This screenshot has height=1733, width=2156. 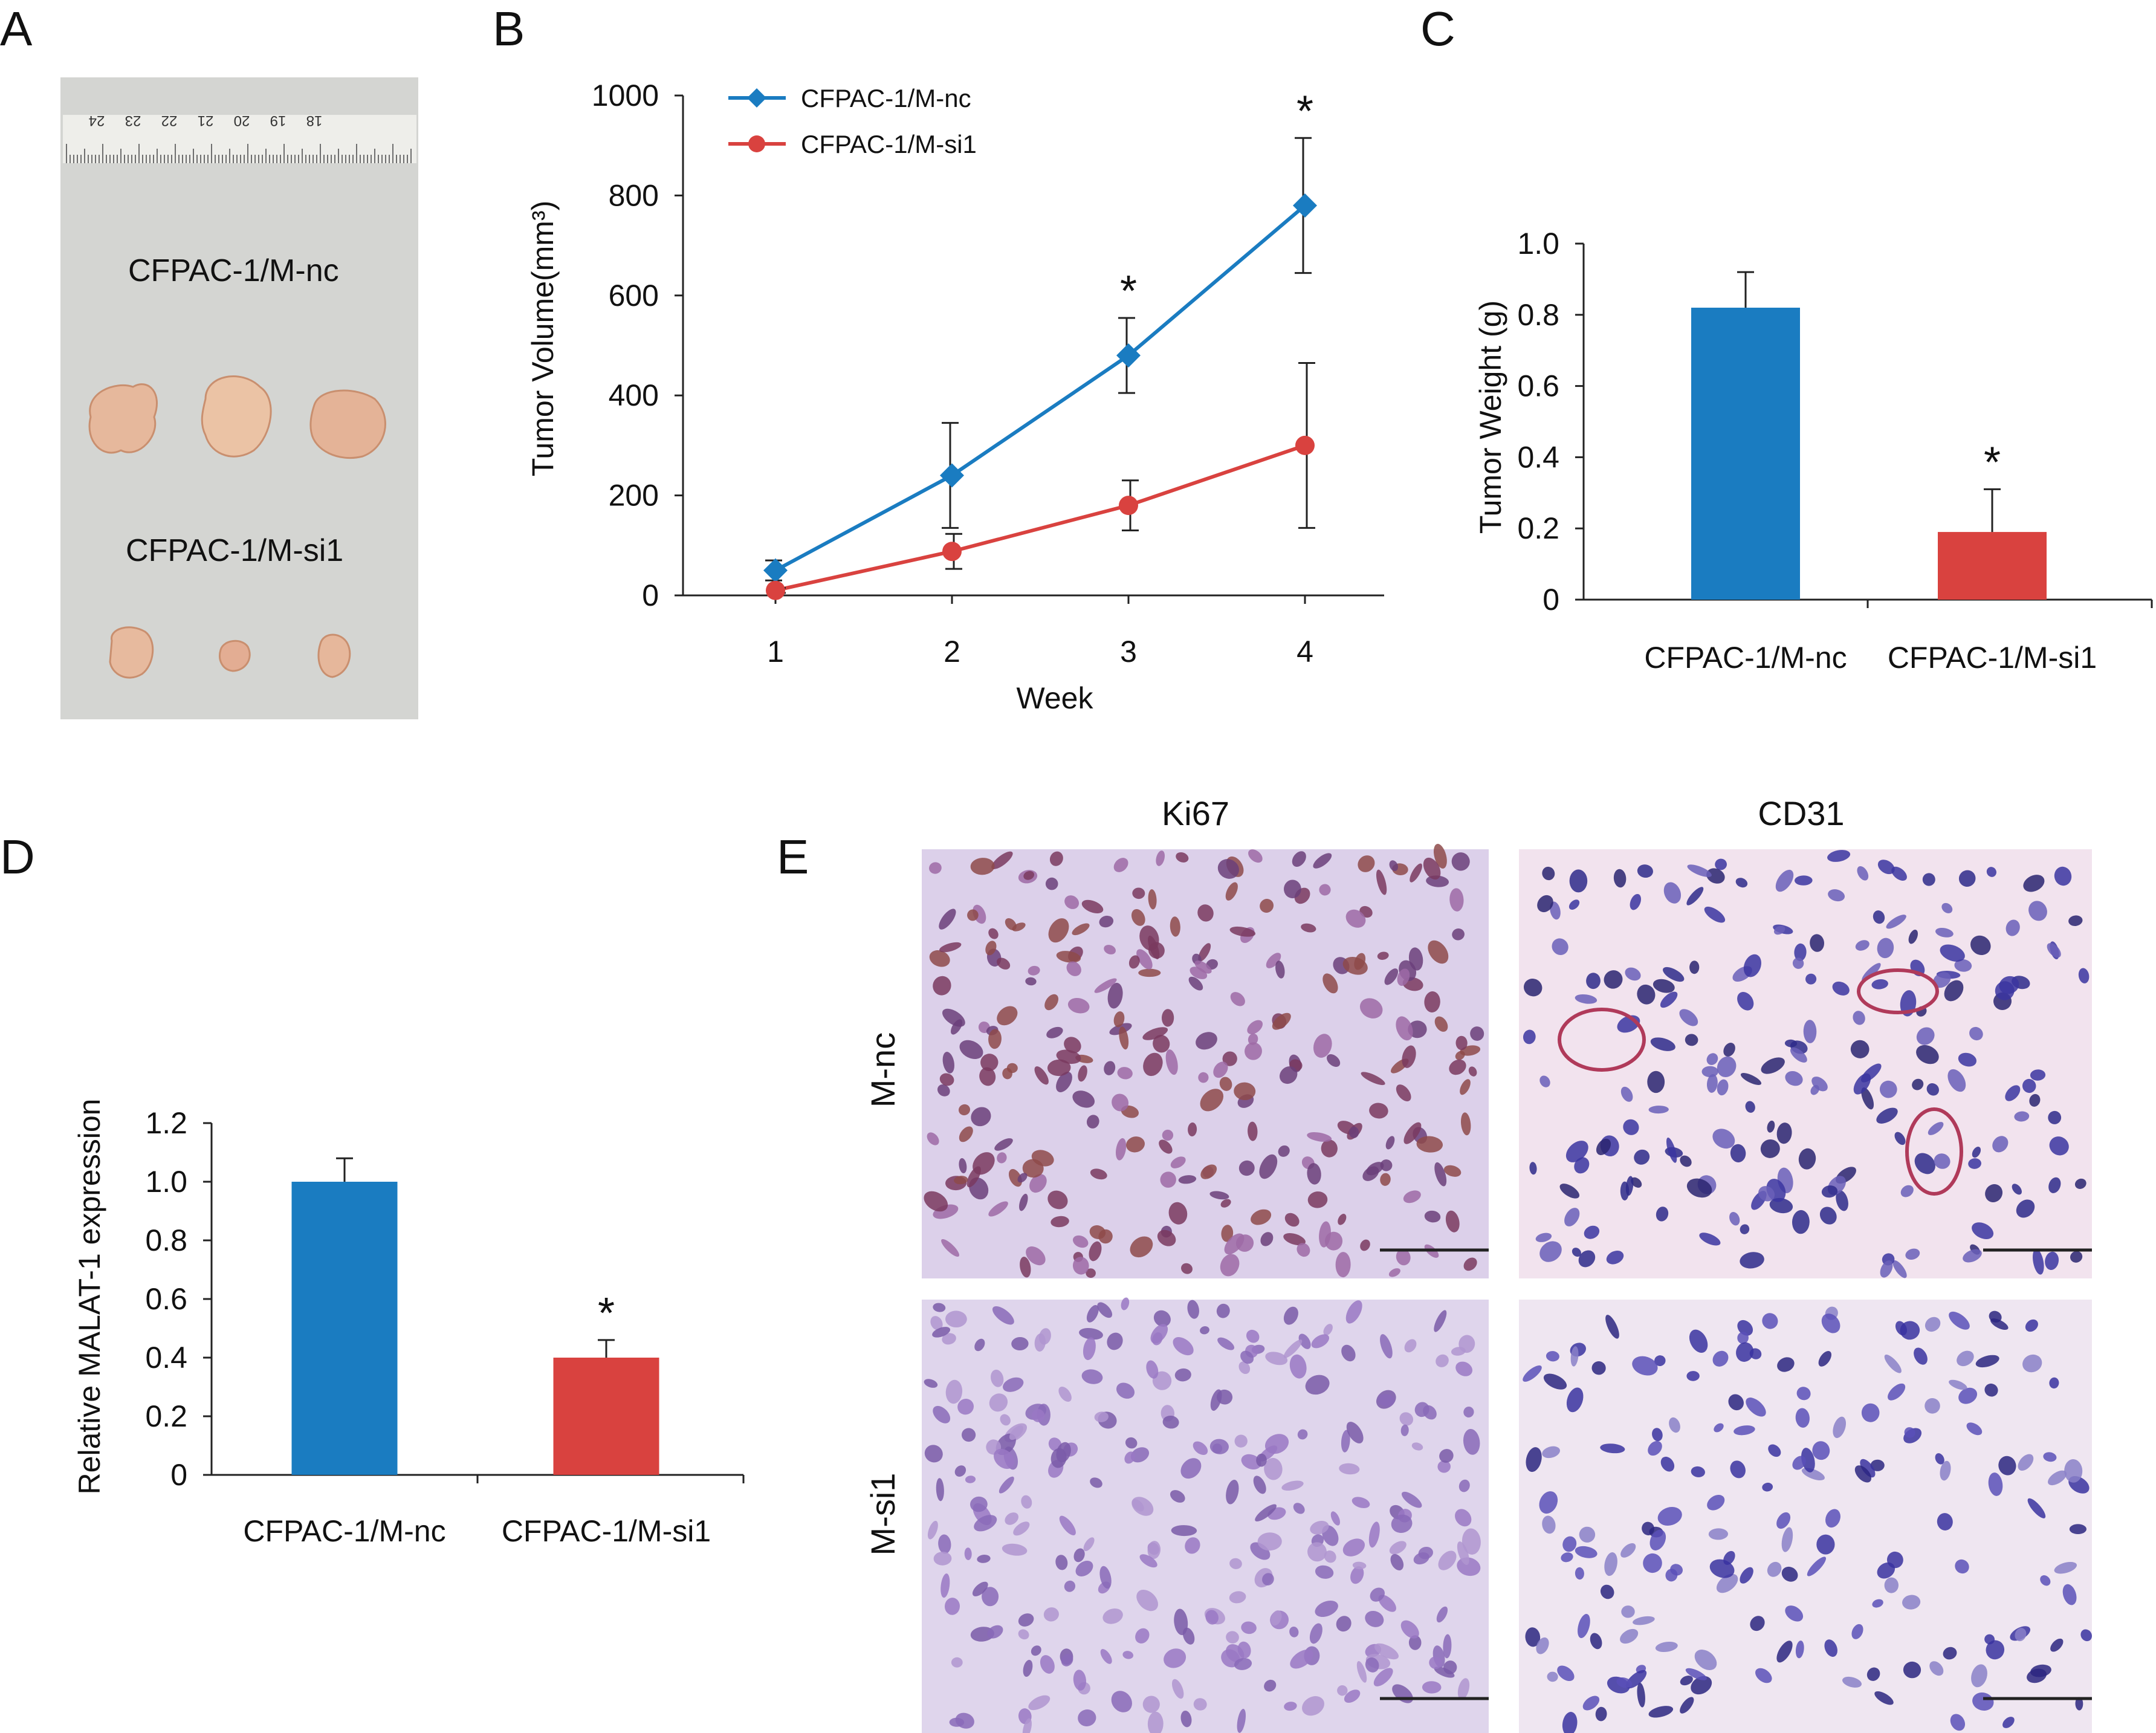 I want to click on ruler-numbers: 24 23 22 21 20 19 18, so click(x=206, y=120).